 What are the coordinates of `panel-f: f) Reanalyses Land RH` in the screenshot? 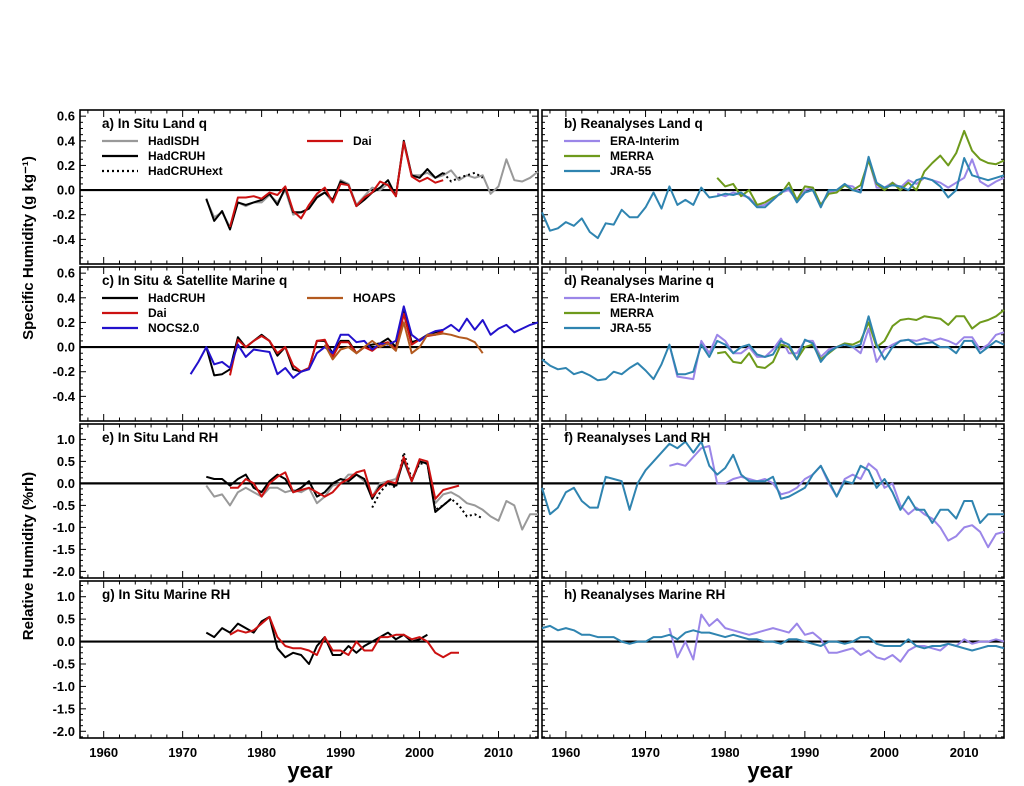 It's located at (773, 501).